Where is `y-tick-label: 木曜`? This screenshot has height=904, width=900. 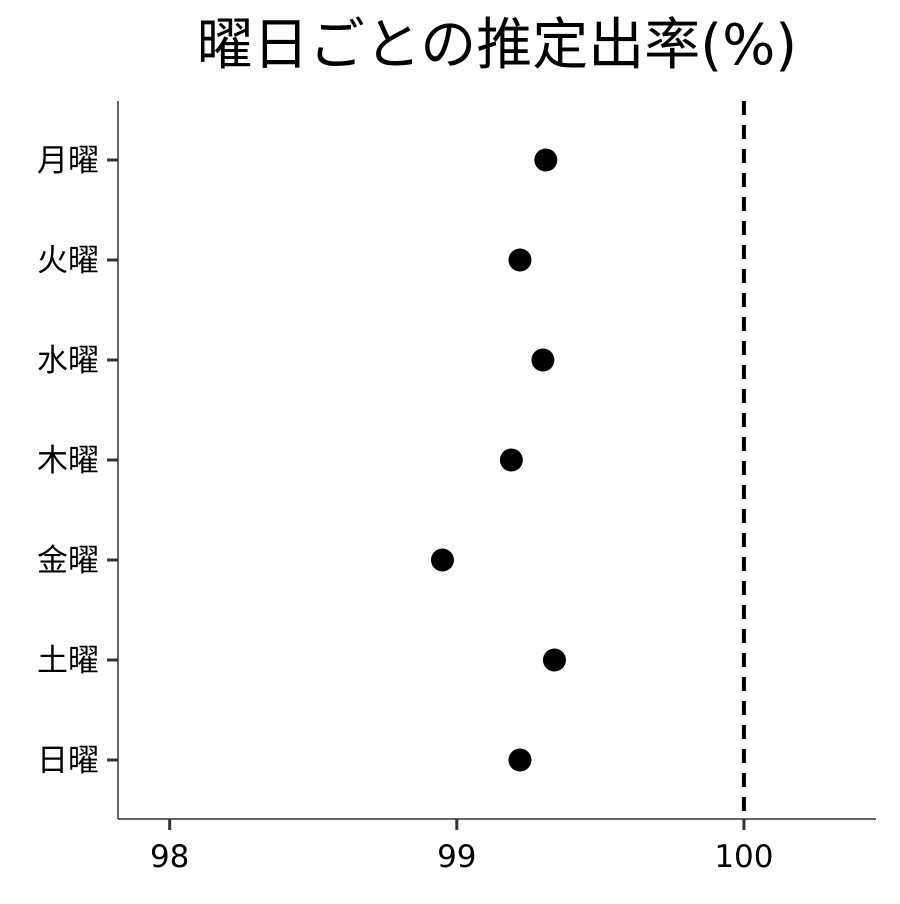
y-tick-label: 木曜 is located at coordinates (68, 461).